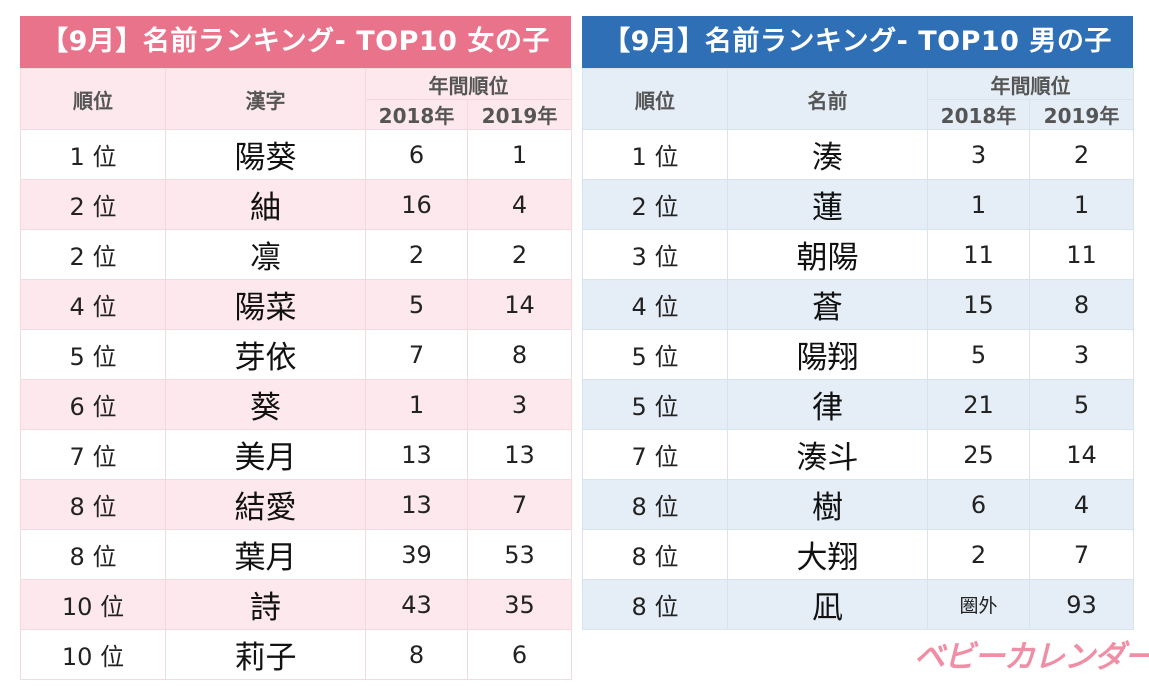 This screenshot has height=692, width=1149. I want to click on table-row: 8 位大翔 2 7, so click(858, 554).